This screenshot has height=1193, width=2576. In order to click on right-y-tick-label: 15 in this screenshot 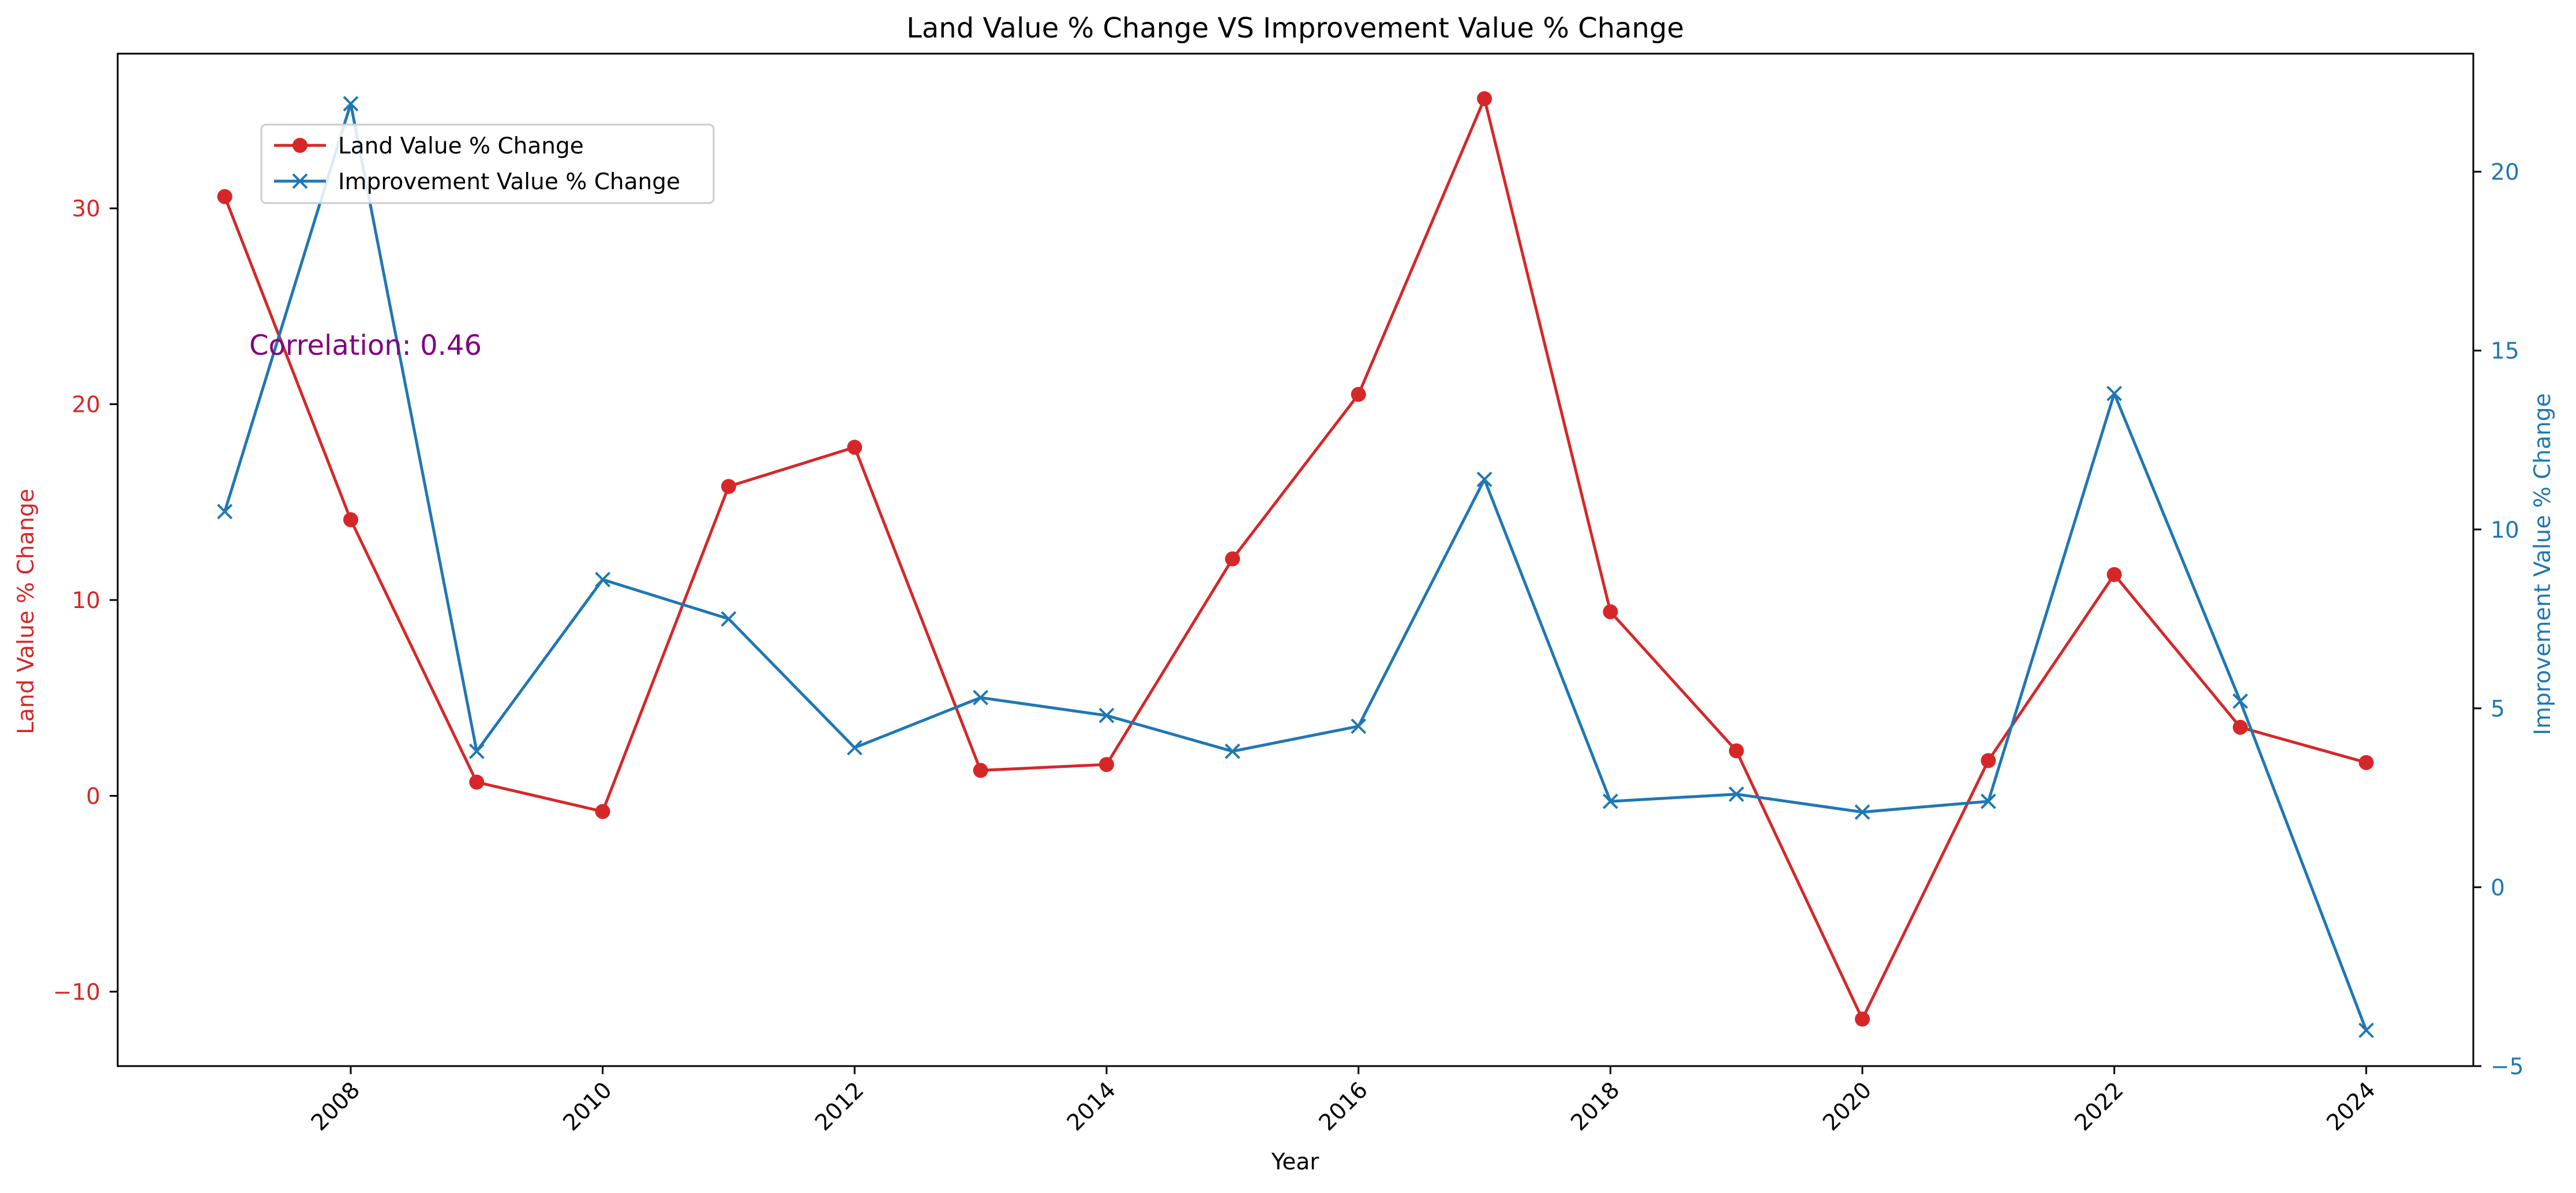, I will do `click(2505, 352)`.